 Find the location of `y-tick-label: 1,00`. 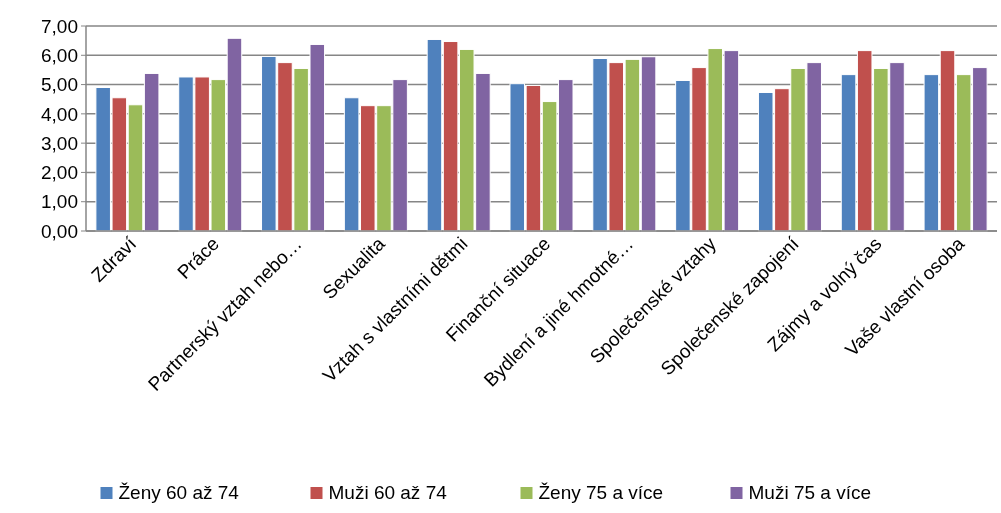

y-tick-label: 1,00 is located at coordinates (59, 202).